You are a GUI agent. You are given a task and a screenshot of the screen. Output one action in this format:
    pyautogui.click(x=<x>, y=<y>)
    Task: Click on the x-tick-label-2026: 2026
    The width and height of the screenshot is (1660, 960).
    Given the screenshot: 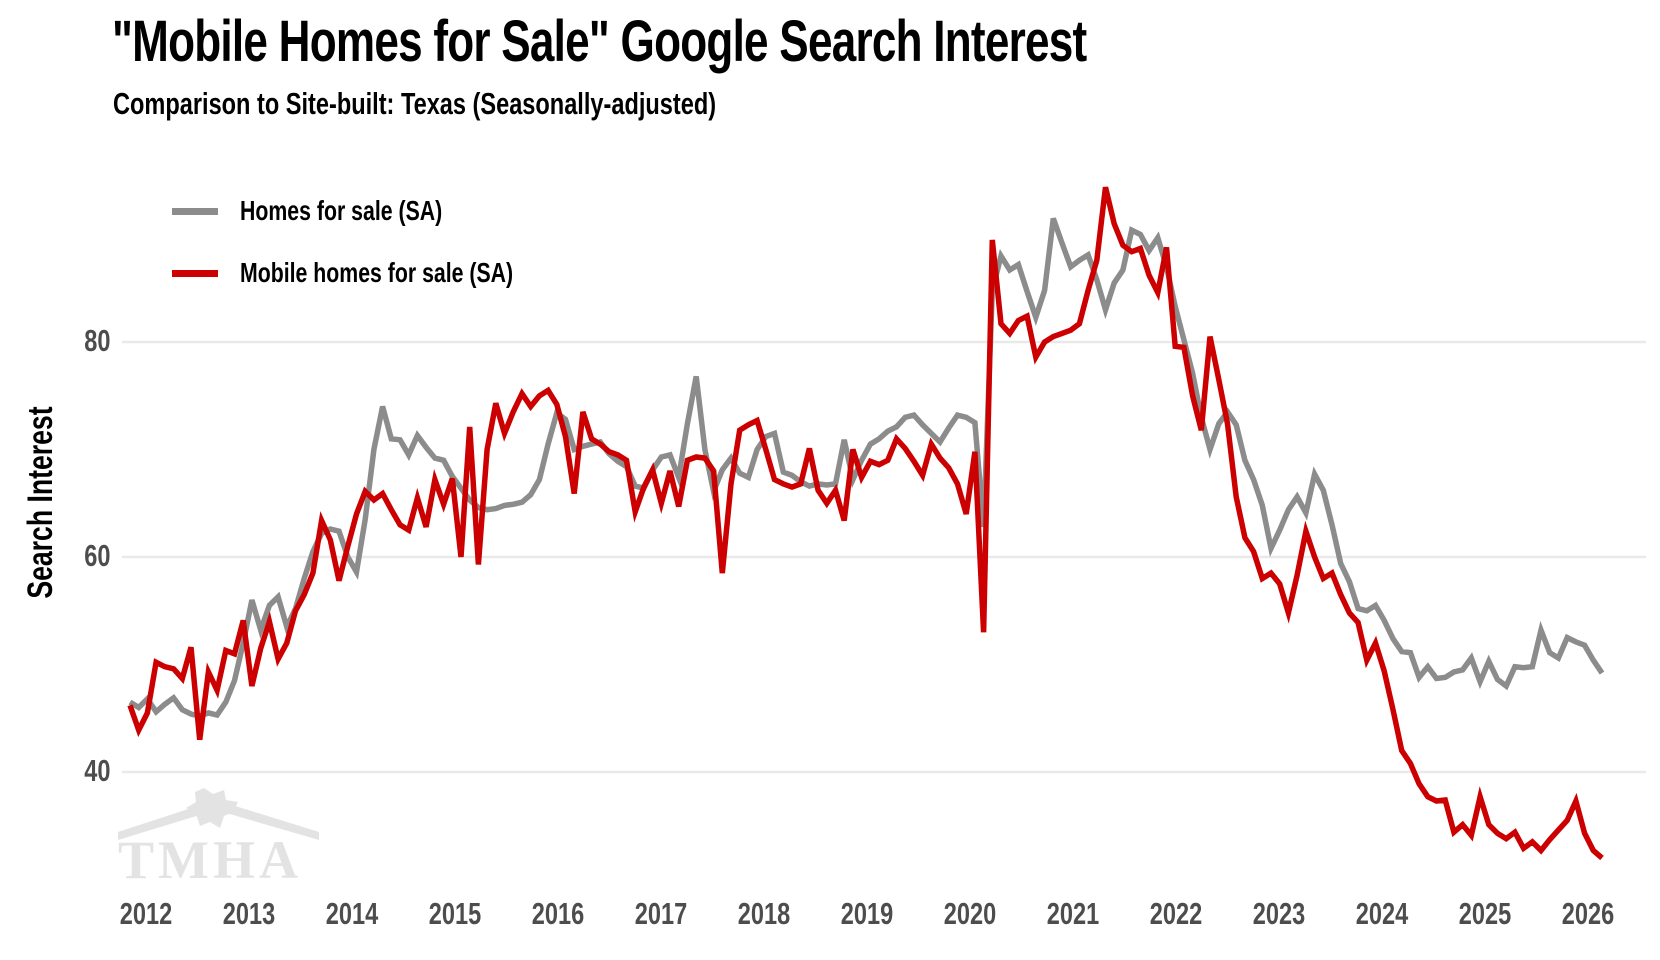 What is the action you would take?
    pyautogui.click(x=1588, y=913)
    